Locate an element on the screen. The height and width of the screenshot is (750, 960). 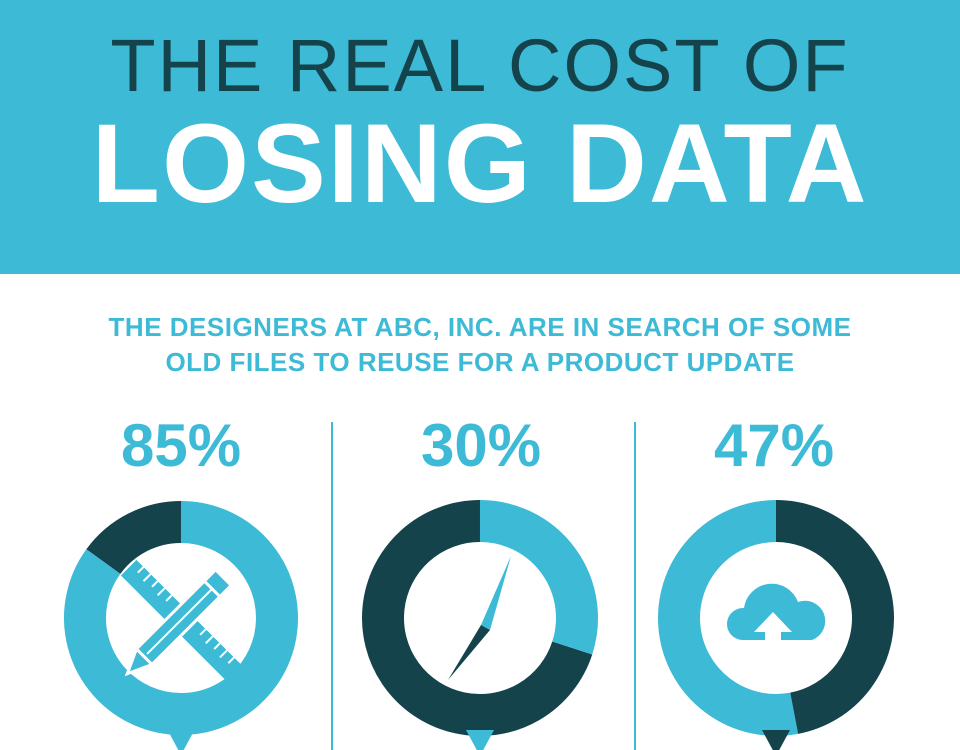
stat-percent-3: 47% is located at coordinates (774, 445).